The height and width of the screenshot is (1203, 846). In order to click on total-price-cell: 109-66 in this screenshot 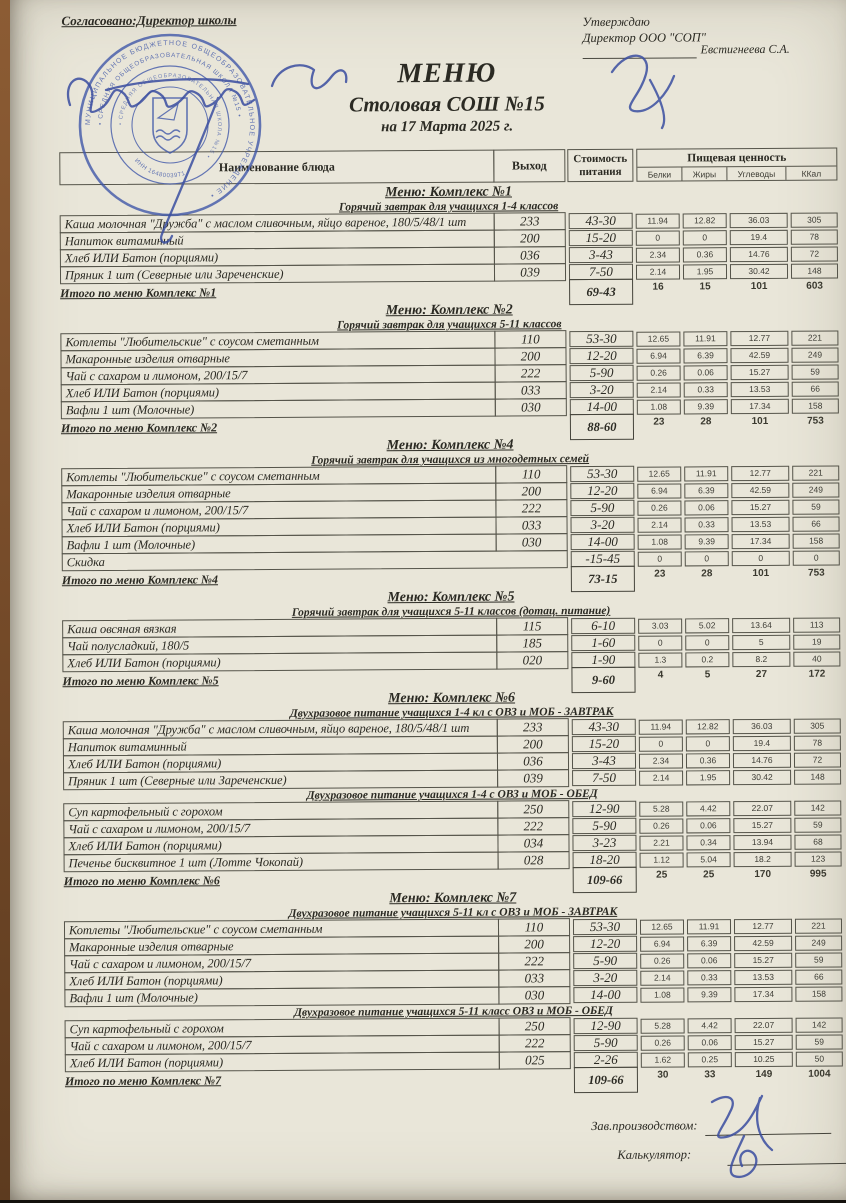, I will do `click(606, 1080)`.